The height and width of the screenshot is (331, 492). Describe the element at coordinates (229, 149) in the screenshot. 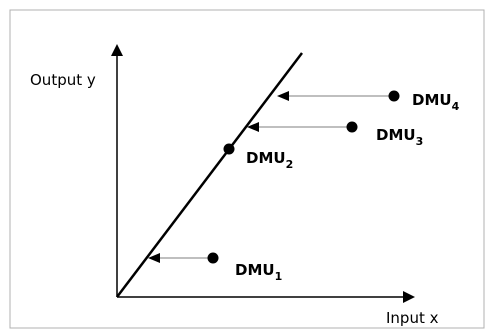

I see `dmu2-point` at that location.